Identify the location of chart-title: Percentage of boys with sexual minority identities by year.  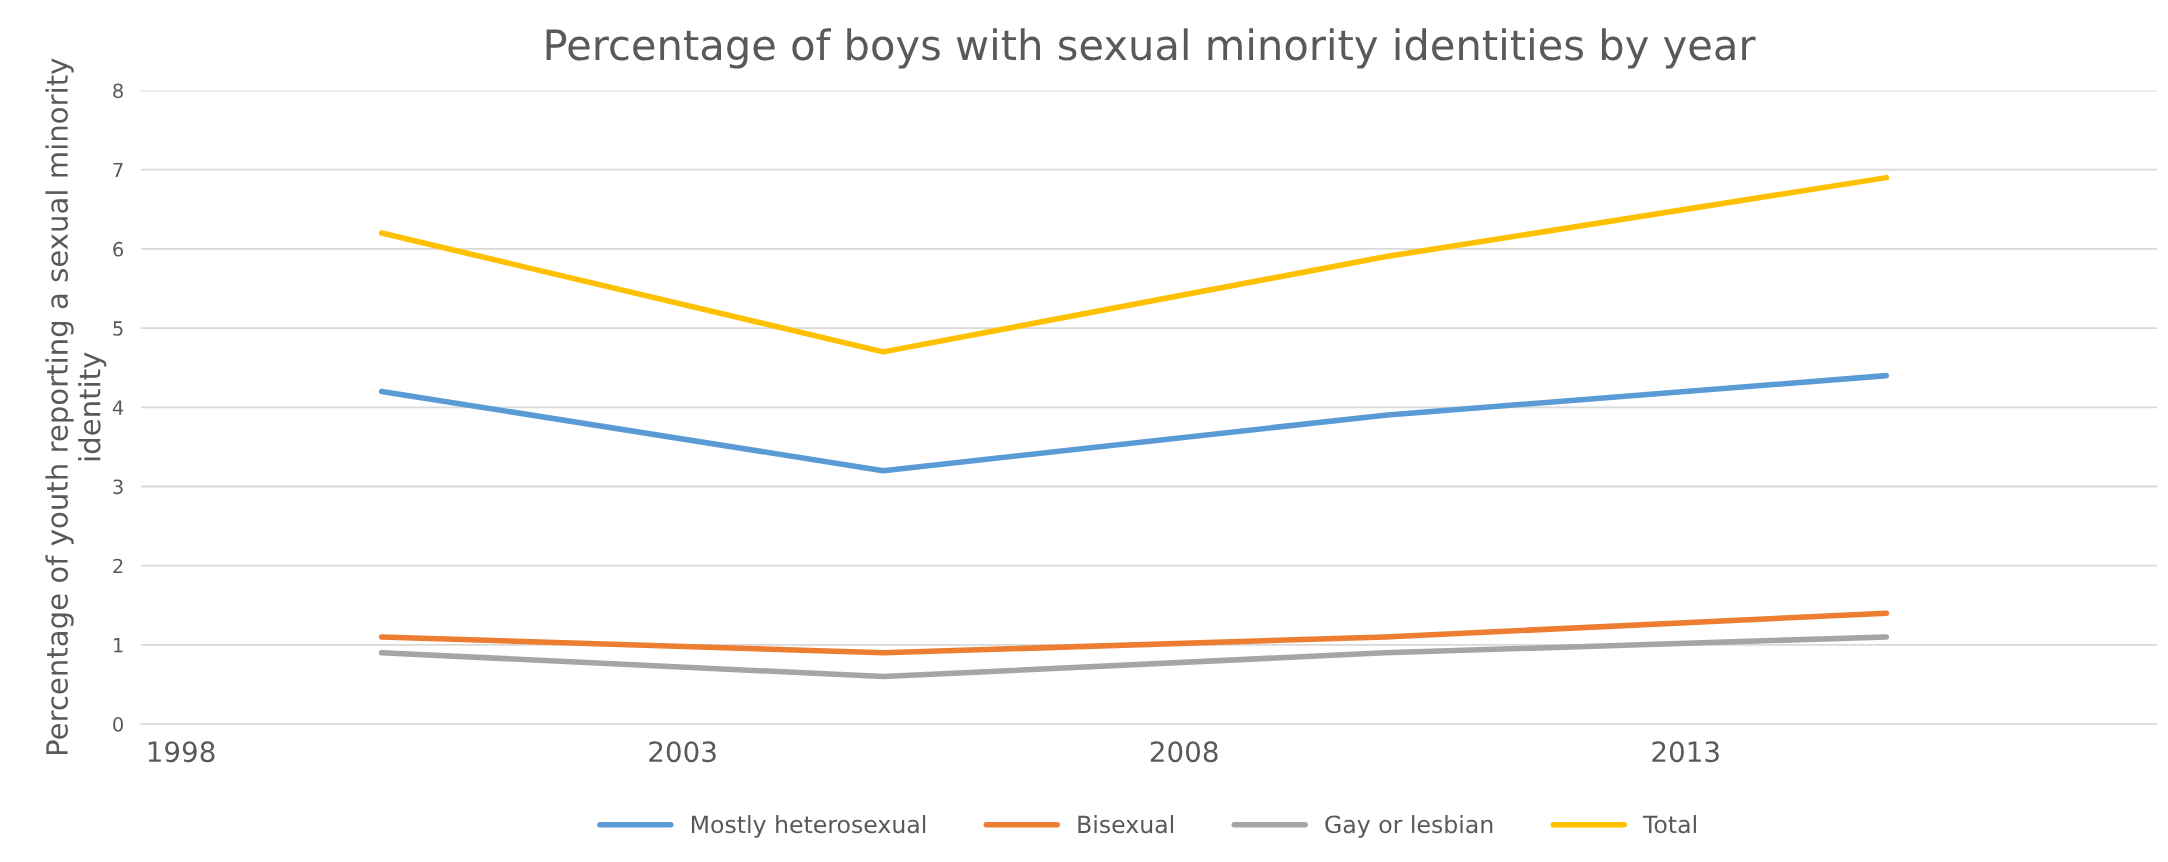
(1151, 48).